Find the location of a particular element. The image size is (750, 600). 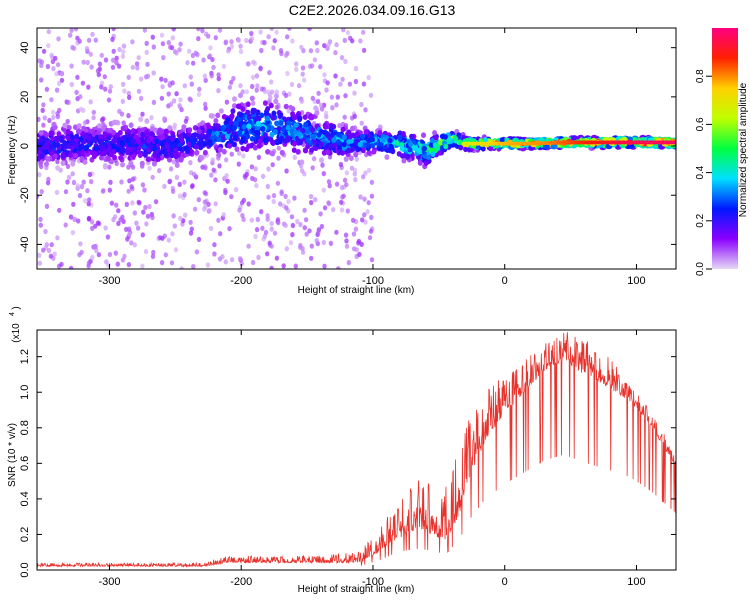

x-tick-label: -100 is located at coordinates (373, 582).